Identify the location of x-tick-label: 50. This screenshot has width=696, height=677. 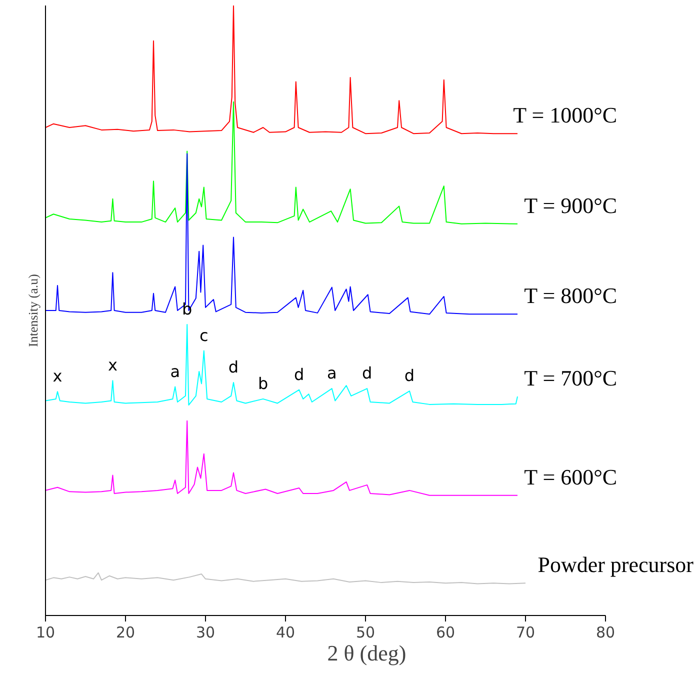
(366, 633).